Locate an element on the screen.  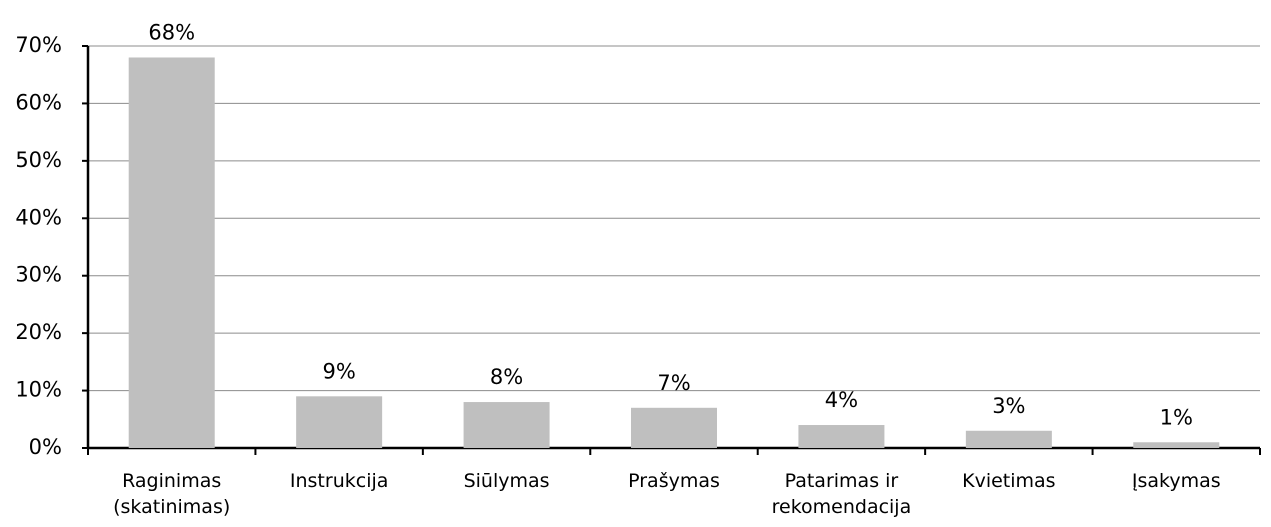
x-tick-label: Siūlymas is located at coordinates (506, 481).